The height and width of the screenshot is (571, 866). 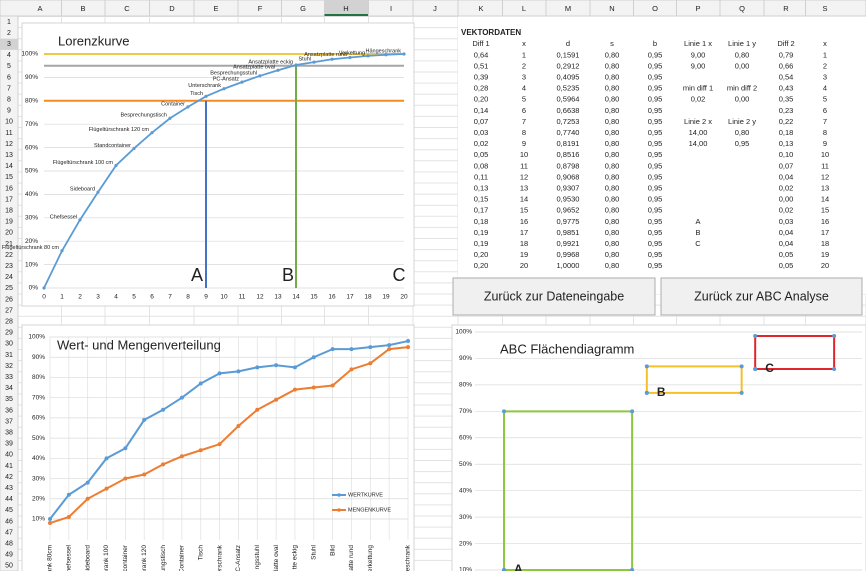 What do you see at coordinates (254, 68) in the screenshot?
I see `point-label: Ansatzplatte oval` at bounding box center [254, 68].